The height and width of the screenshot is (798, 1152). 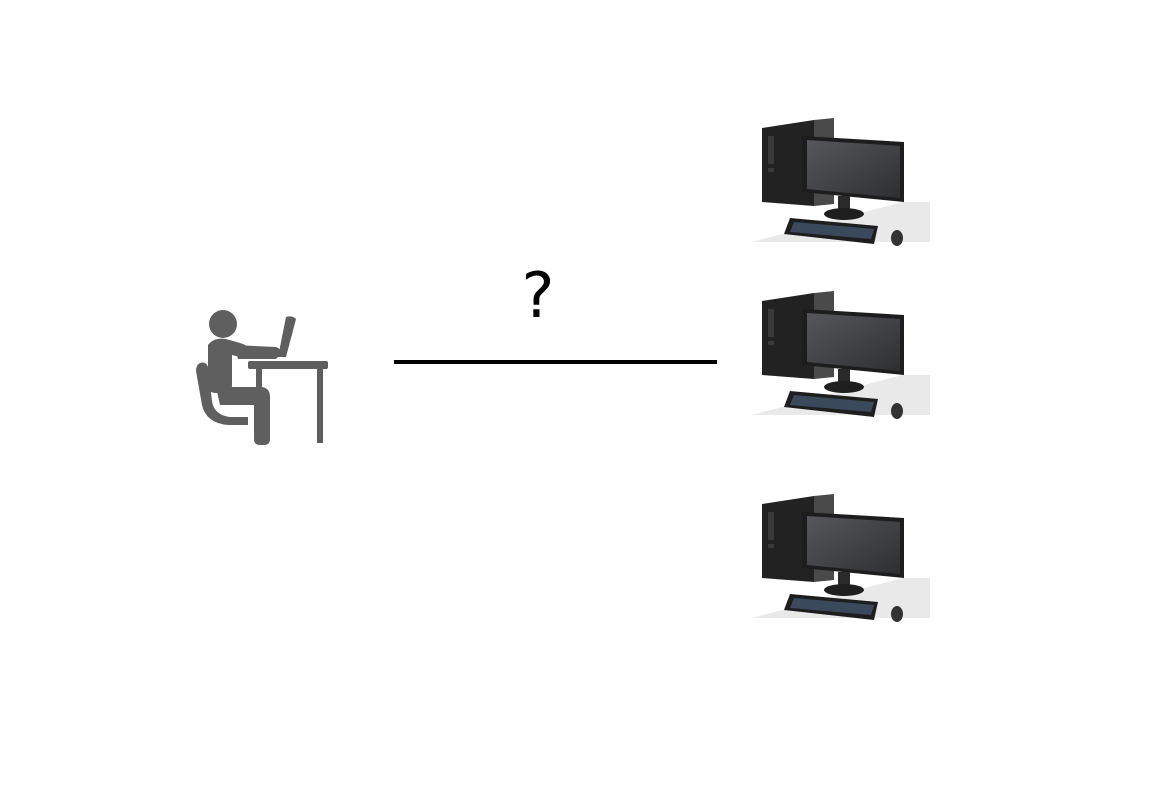 I want to click on connector-label: ?, so click(x=538, y=295).